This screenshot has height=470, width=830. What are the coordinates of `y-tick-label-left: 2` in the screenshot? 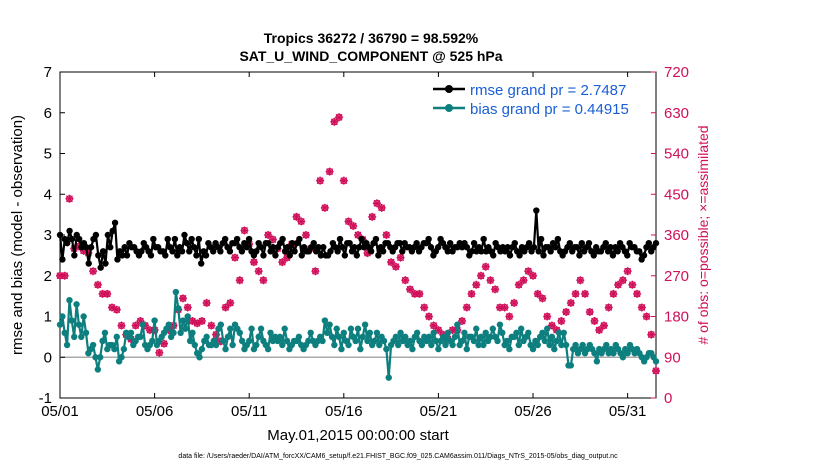 It's located at (48, 276).